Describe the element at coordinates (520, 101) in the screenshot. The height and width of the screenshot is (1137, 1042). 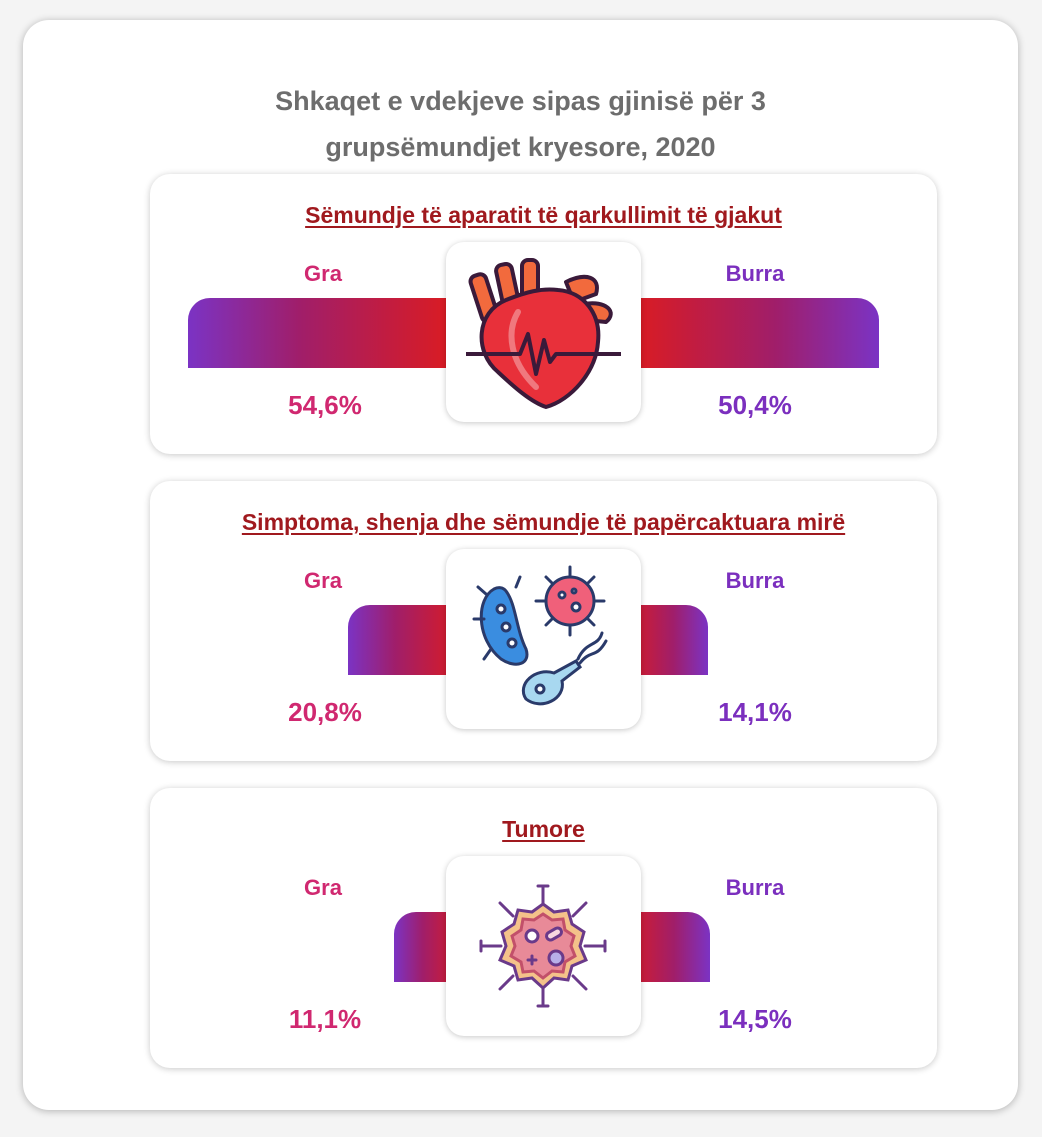
I see `chart-title-line1: Shkaqet e vdekjeve sipas gjinisë për 3` at that location.